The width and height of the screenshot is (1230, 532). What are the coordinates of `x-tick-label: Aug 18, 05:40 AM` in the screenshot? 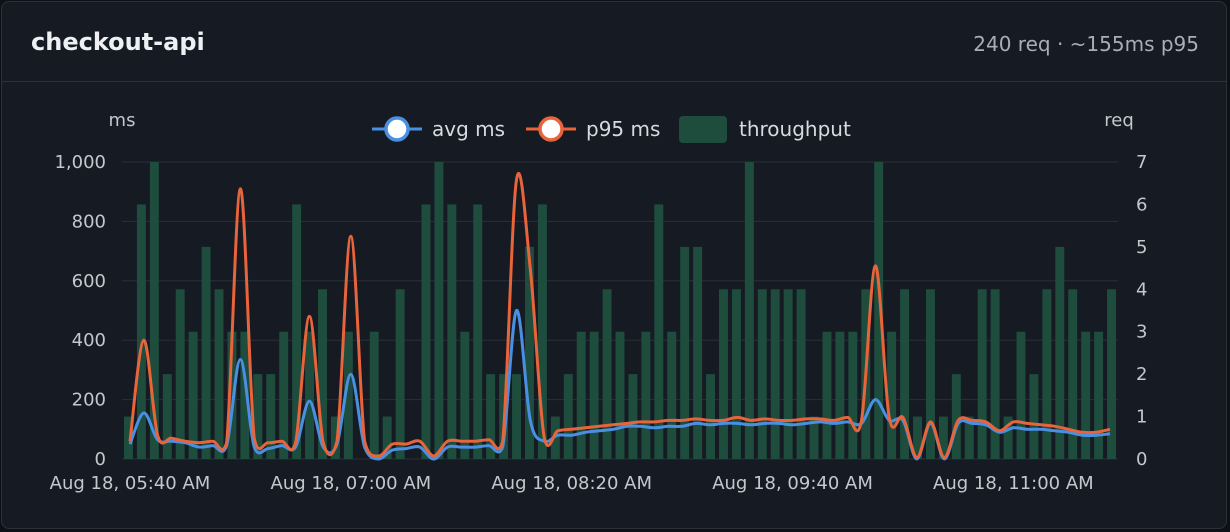 It's located at (130, 483).